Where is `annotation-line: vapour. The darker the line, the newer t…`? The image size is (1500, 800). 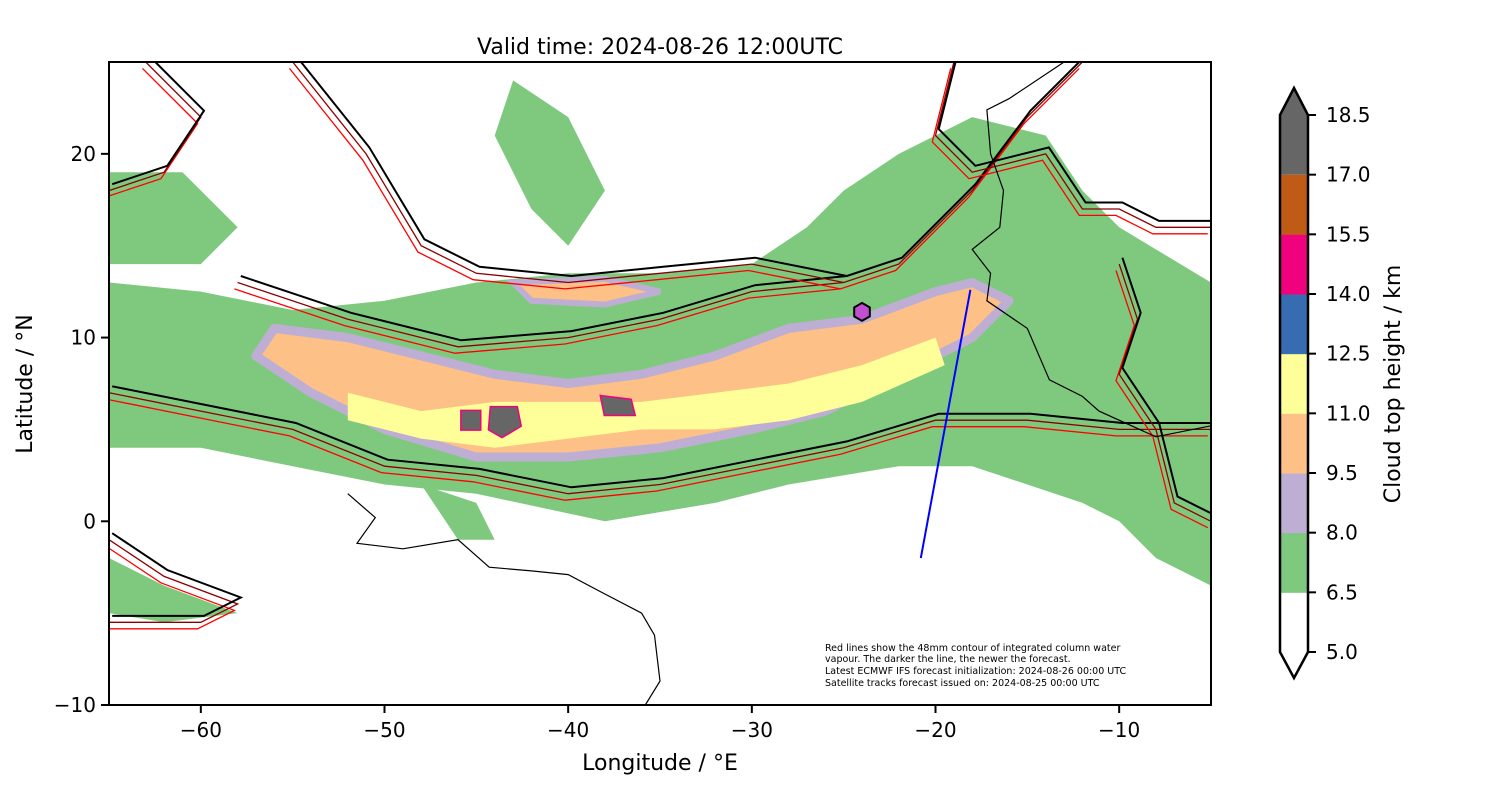
annotation-line: vapour. The darker the line, the newer t… is located at coordinates (948, 659).